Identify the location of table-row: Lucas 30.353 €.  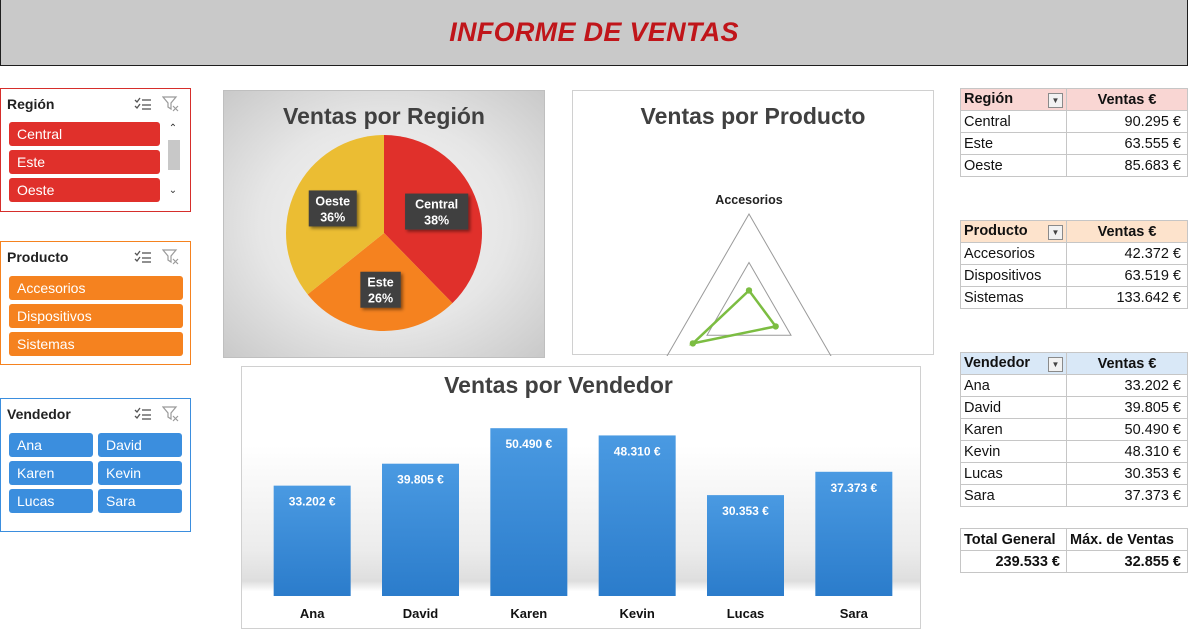
(1074, 473).